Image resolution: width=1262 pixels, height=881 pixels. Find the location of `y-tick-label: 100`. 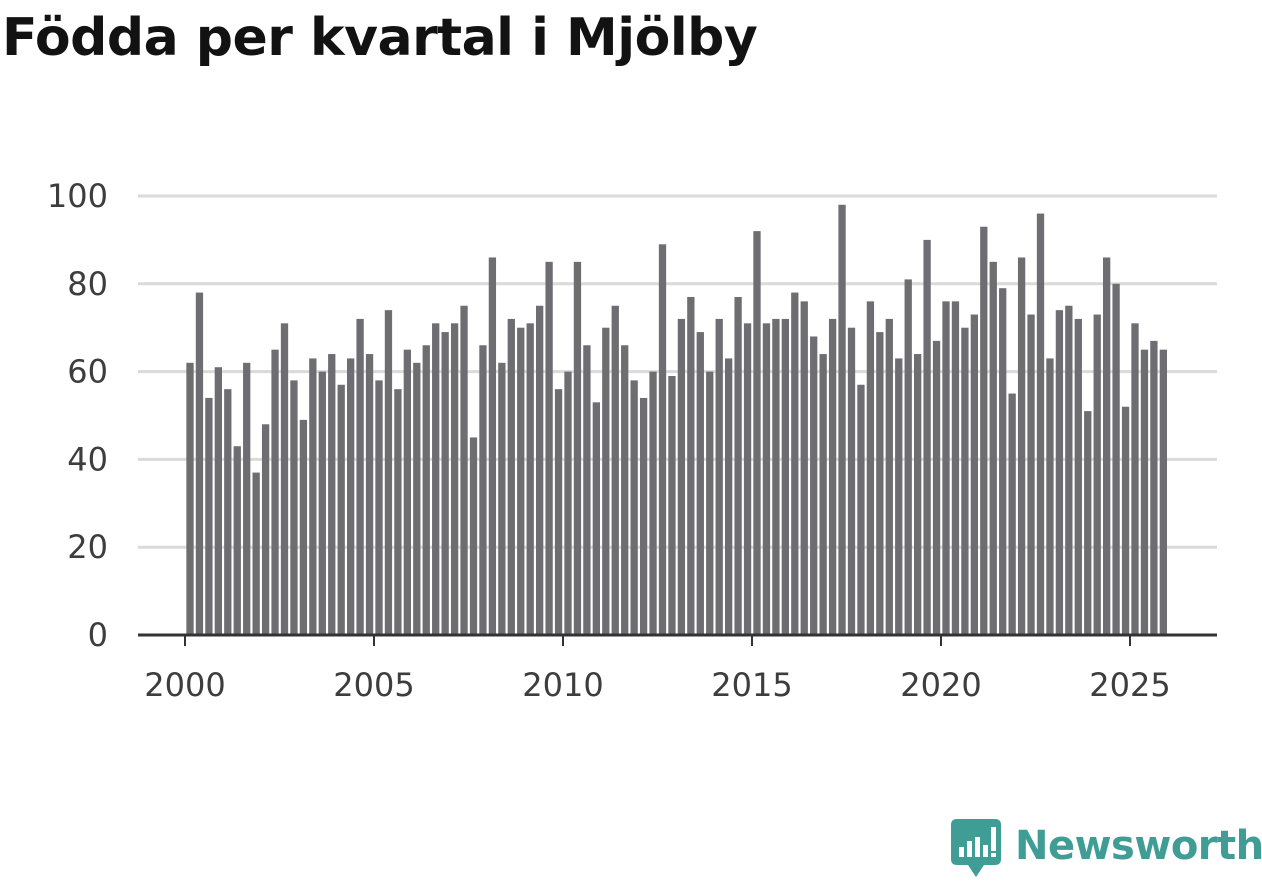

y-tick-label: 100 is located at coordinates (77, 196).